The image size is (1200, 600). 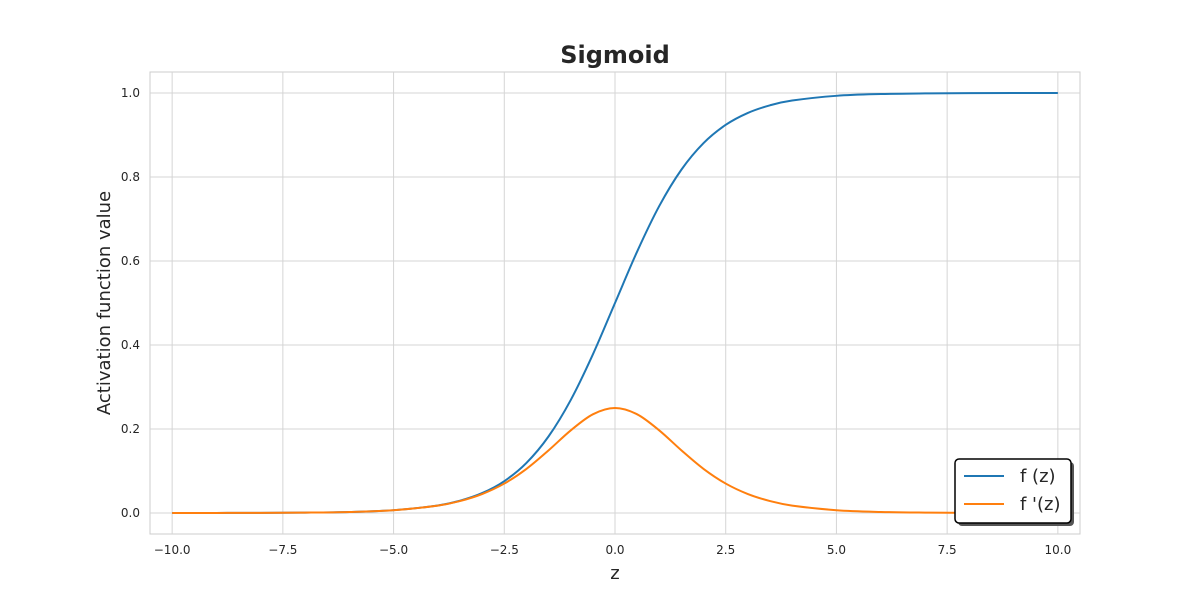 I want to click on y-axis-label: Activation function value, so click(x=104, y=303).